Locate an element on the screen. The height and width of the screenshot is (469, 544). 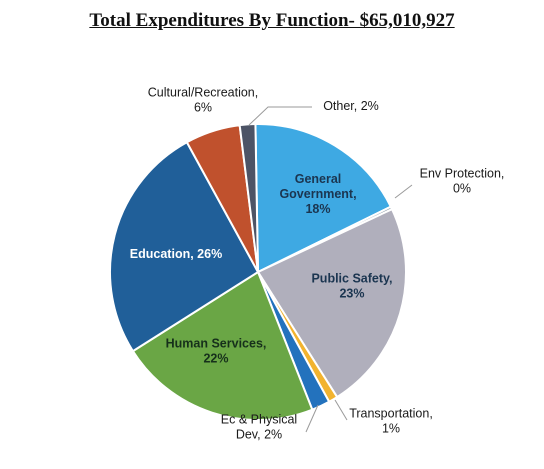
pie-slice-general-government is located at coordinates (323, 198).